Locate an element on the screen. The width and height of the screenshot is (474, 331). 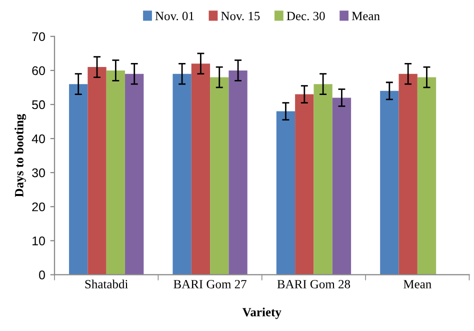
y-tick-label: 0 is located at coordinates (42, 275).